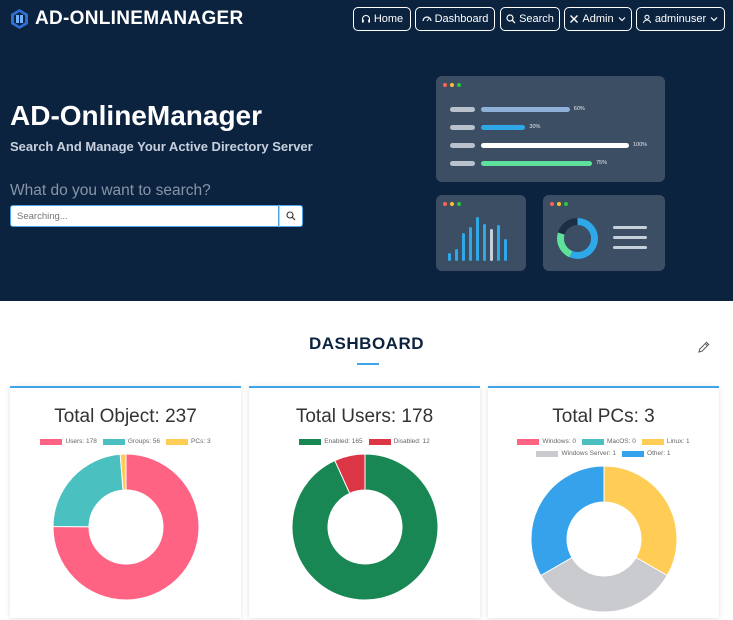  I want to click on legend-label: PCs: 3, so click(201, 441).